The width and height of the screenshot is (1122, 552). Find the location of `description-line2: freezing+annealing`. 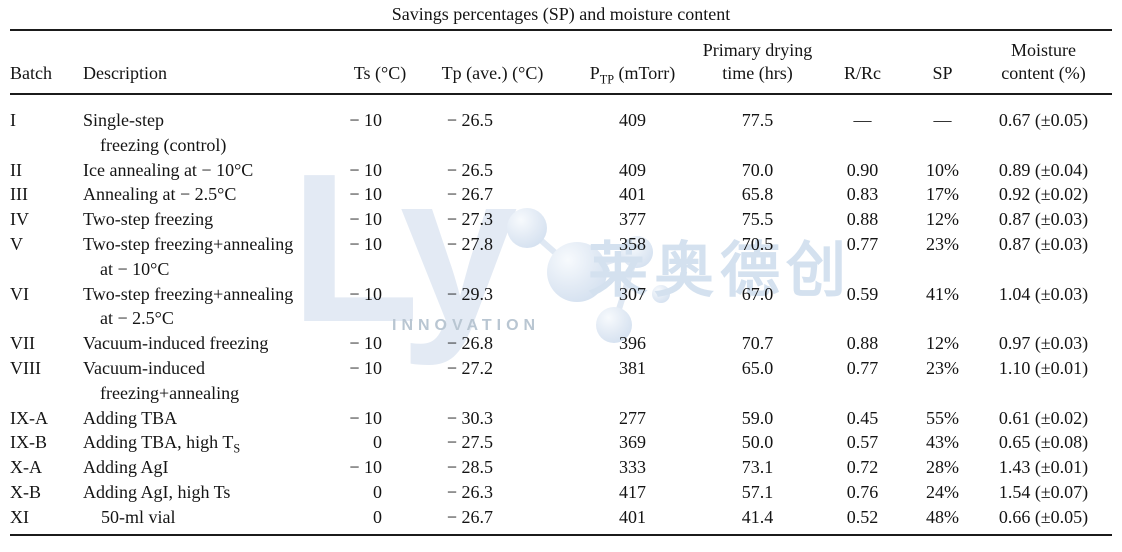

description-line2: freezing+annealing is located at coordinates (170, 392).